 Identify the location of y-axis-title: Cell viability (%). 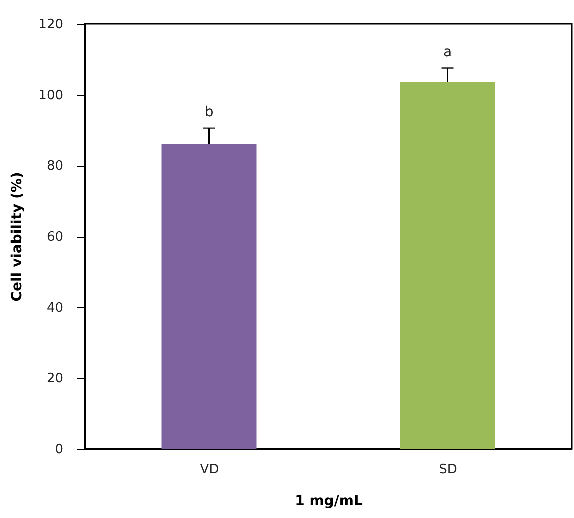
(18, 237).